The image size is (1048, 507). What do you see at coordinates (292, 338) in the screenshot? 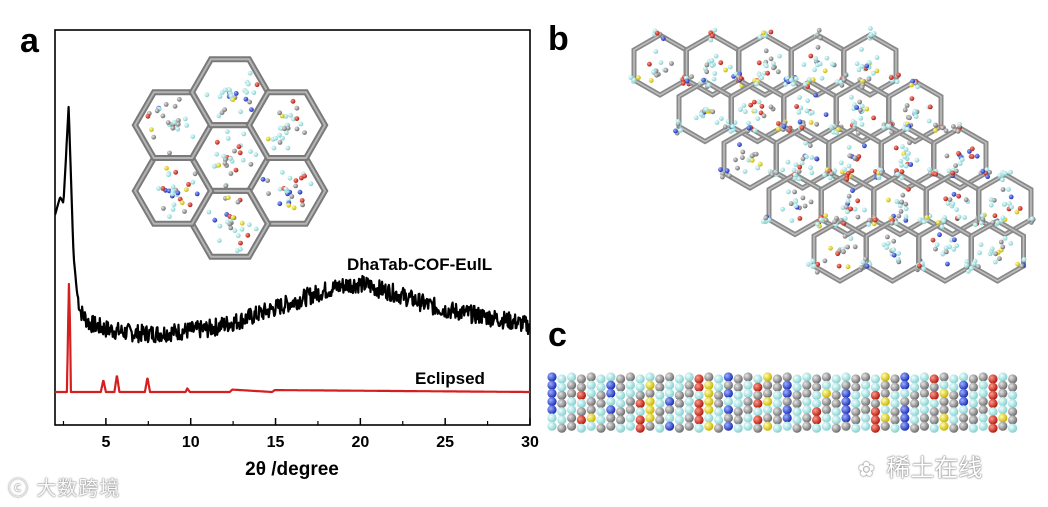
I see `series-line-eclipsed` at bounding box center [292, 338].